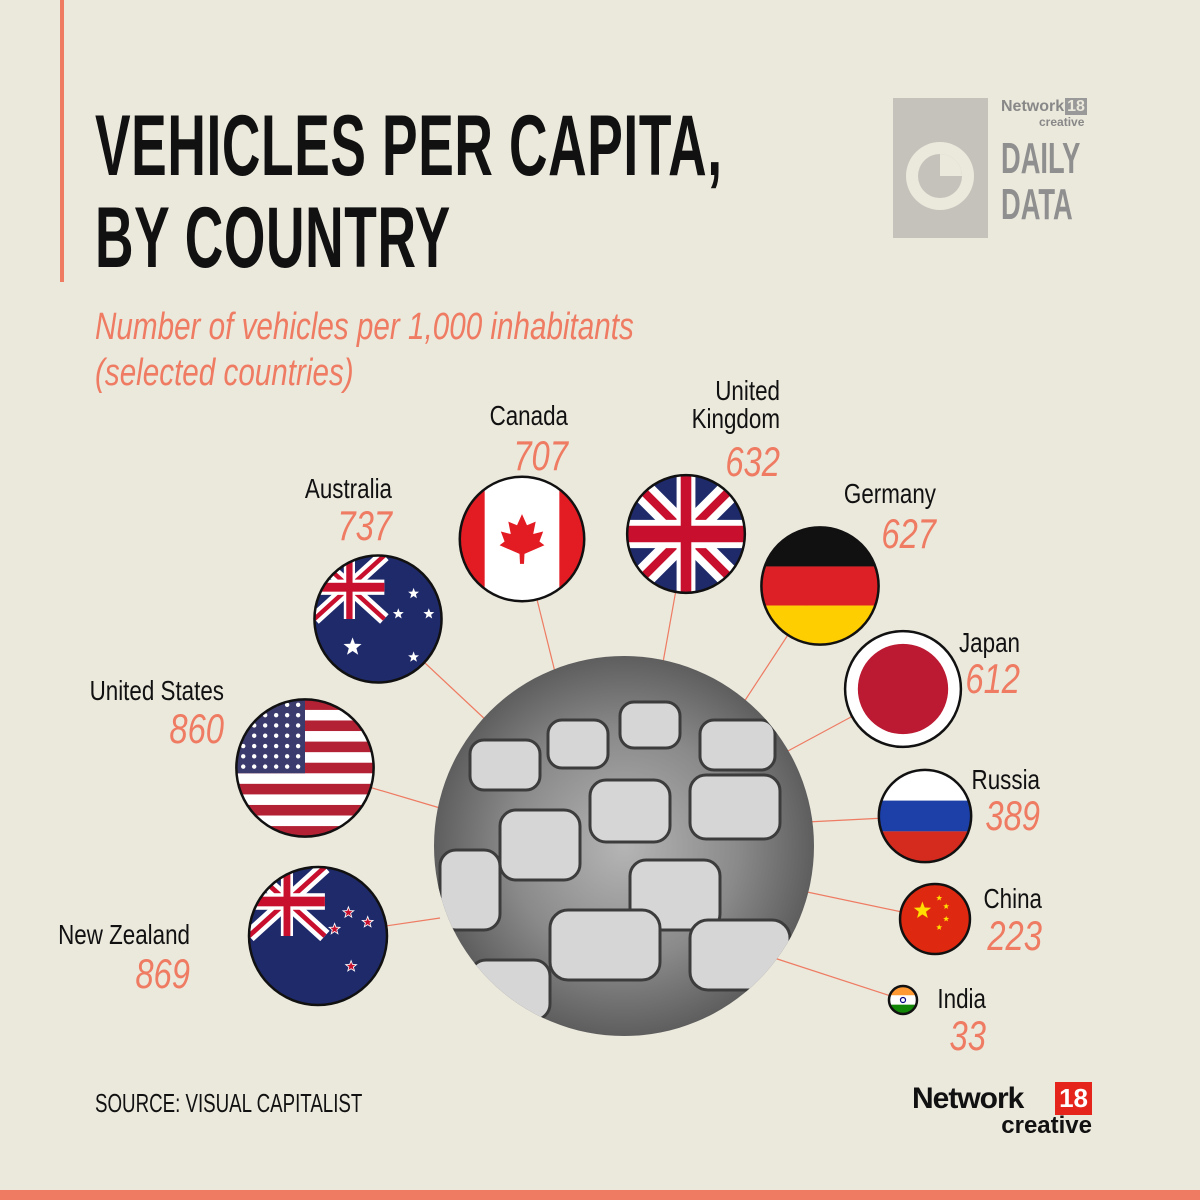 The image size is (1200, 1200). Describe the element at coordinates (686, 534) in the screenshot. I see `uk-flag-icon` at that location.